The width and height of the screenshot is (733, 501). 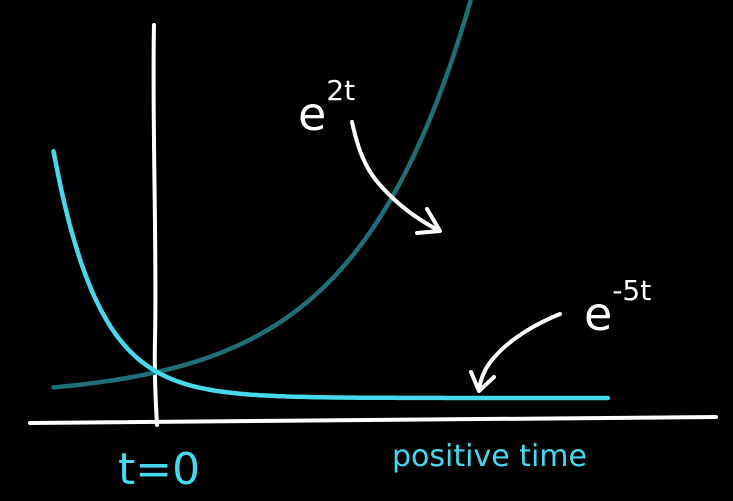 What do you see at coordinates (598, 314) in the screenshot?
I see `label-decay-base: e` at bounding box center [598, 314].